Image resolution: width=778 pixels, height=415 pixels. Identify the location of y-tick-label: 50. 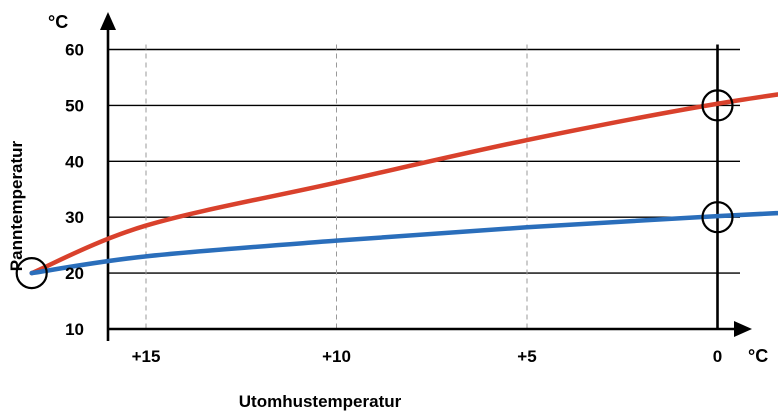
(74, 105).